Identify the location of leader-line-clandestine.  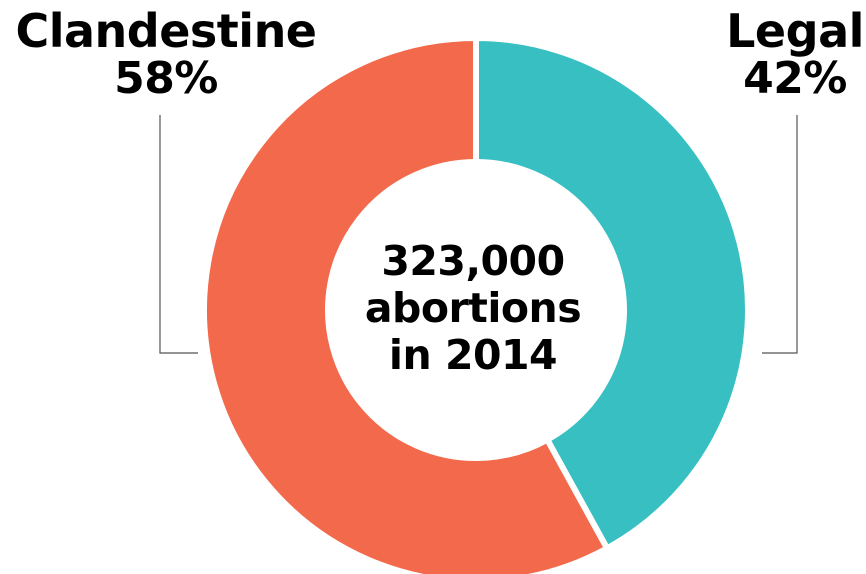
(178, 234).